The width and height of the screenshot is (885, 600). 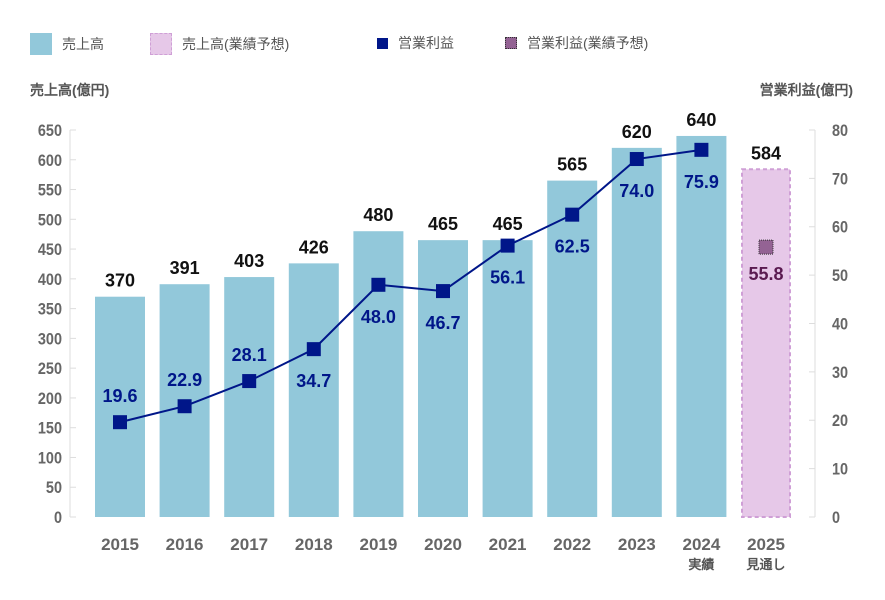 I want to click on bar-value-label: 620, so click(x=637, y=132).